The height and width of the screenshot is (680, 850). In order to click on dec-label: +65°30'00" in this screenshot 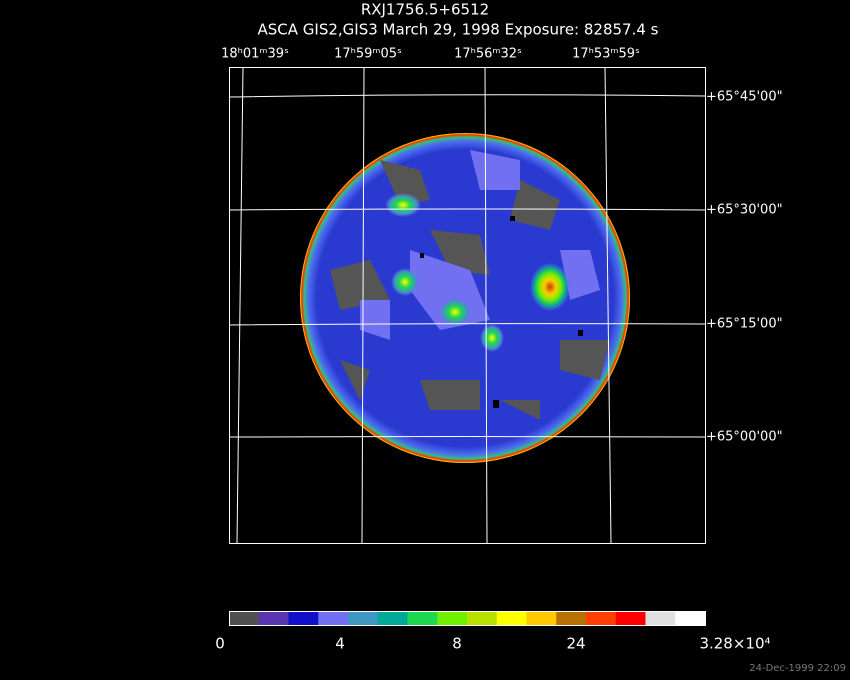, I will do `click(744, 210)`.